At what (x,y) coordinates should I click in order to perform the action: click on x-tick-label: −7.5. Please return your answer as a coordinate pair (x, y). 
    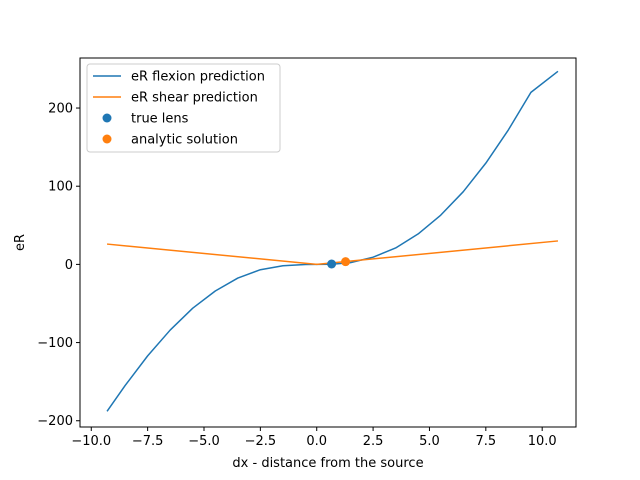
    Looking at the image, I should click on (148, 441).